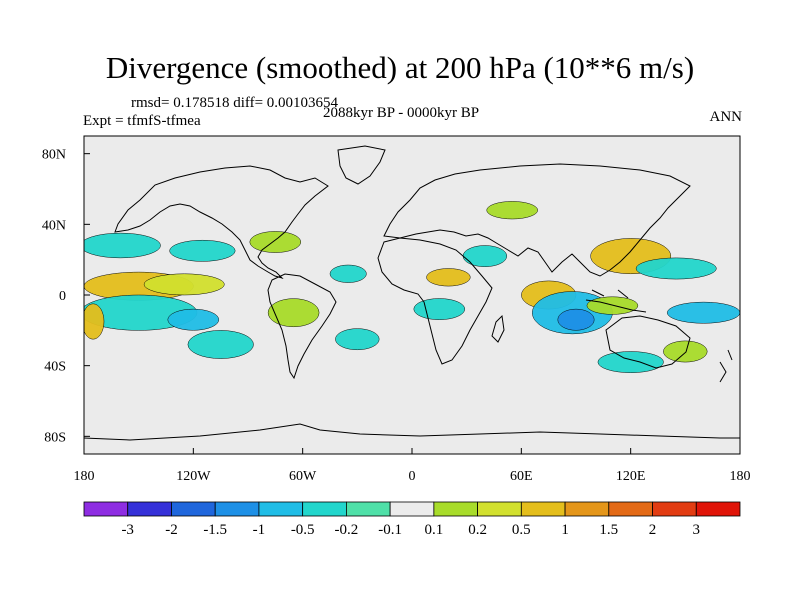  I want to click on period-label: 2088kyr BP - 0000kyr BP, so click(401, 113).